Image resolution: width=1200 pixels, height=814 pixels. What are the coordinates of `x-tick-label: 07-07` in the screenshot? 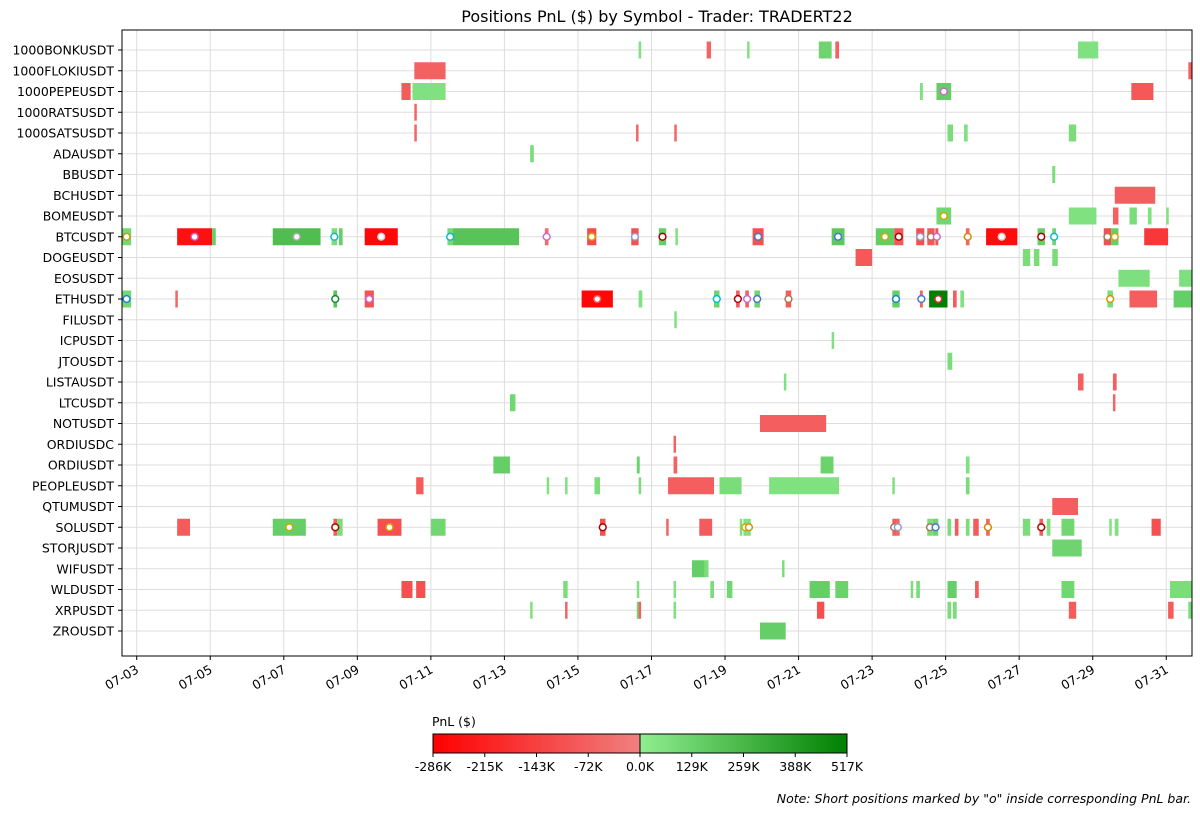 It's located at (268, 677).